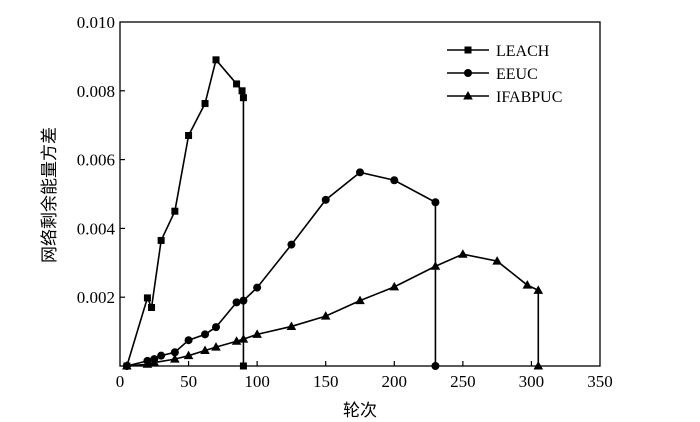 The width and height of the screenshot is (700, 422). What do you see at coordinates (326, 381) in the screenshot?
I see `x-tick-label: 150` at bounding box center [326, 381].